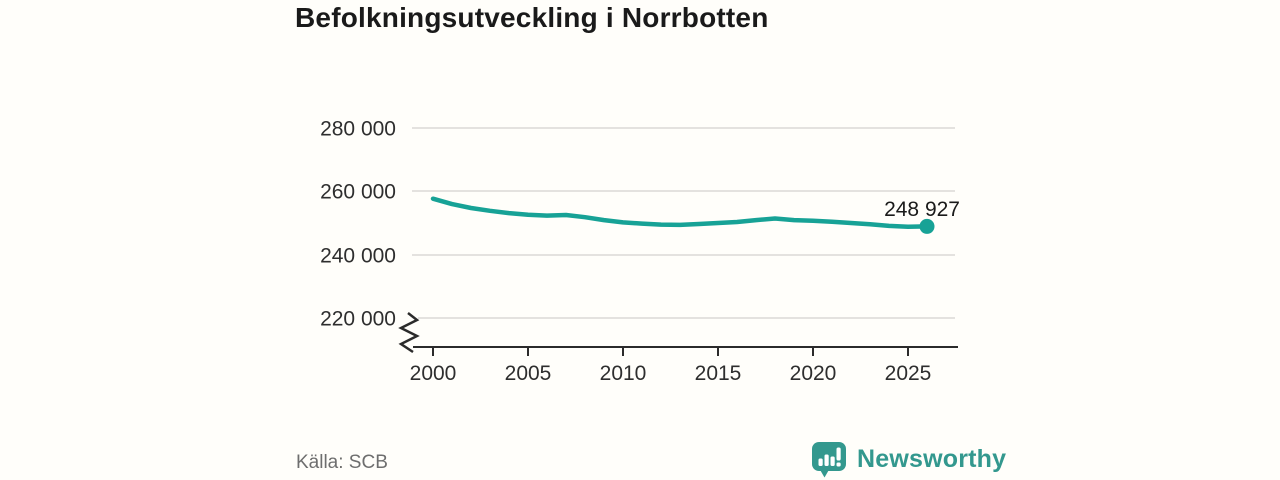 Image resolution: width=1280 pixels, height=480 pixels. What do you see at coordinates (718, 373) in the screenshot?
I see `x-tick-label: 2015` at bounding box center [718, 373].